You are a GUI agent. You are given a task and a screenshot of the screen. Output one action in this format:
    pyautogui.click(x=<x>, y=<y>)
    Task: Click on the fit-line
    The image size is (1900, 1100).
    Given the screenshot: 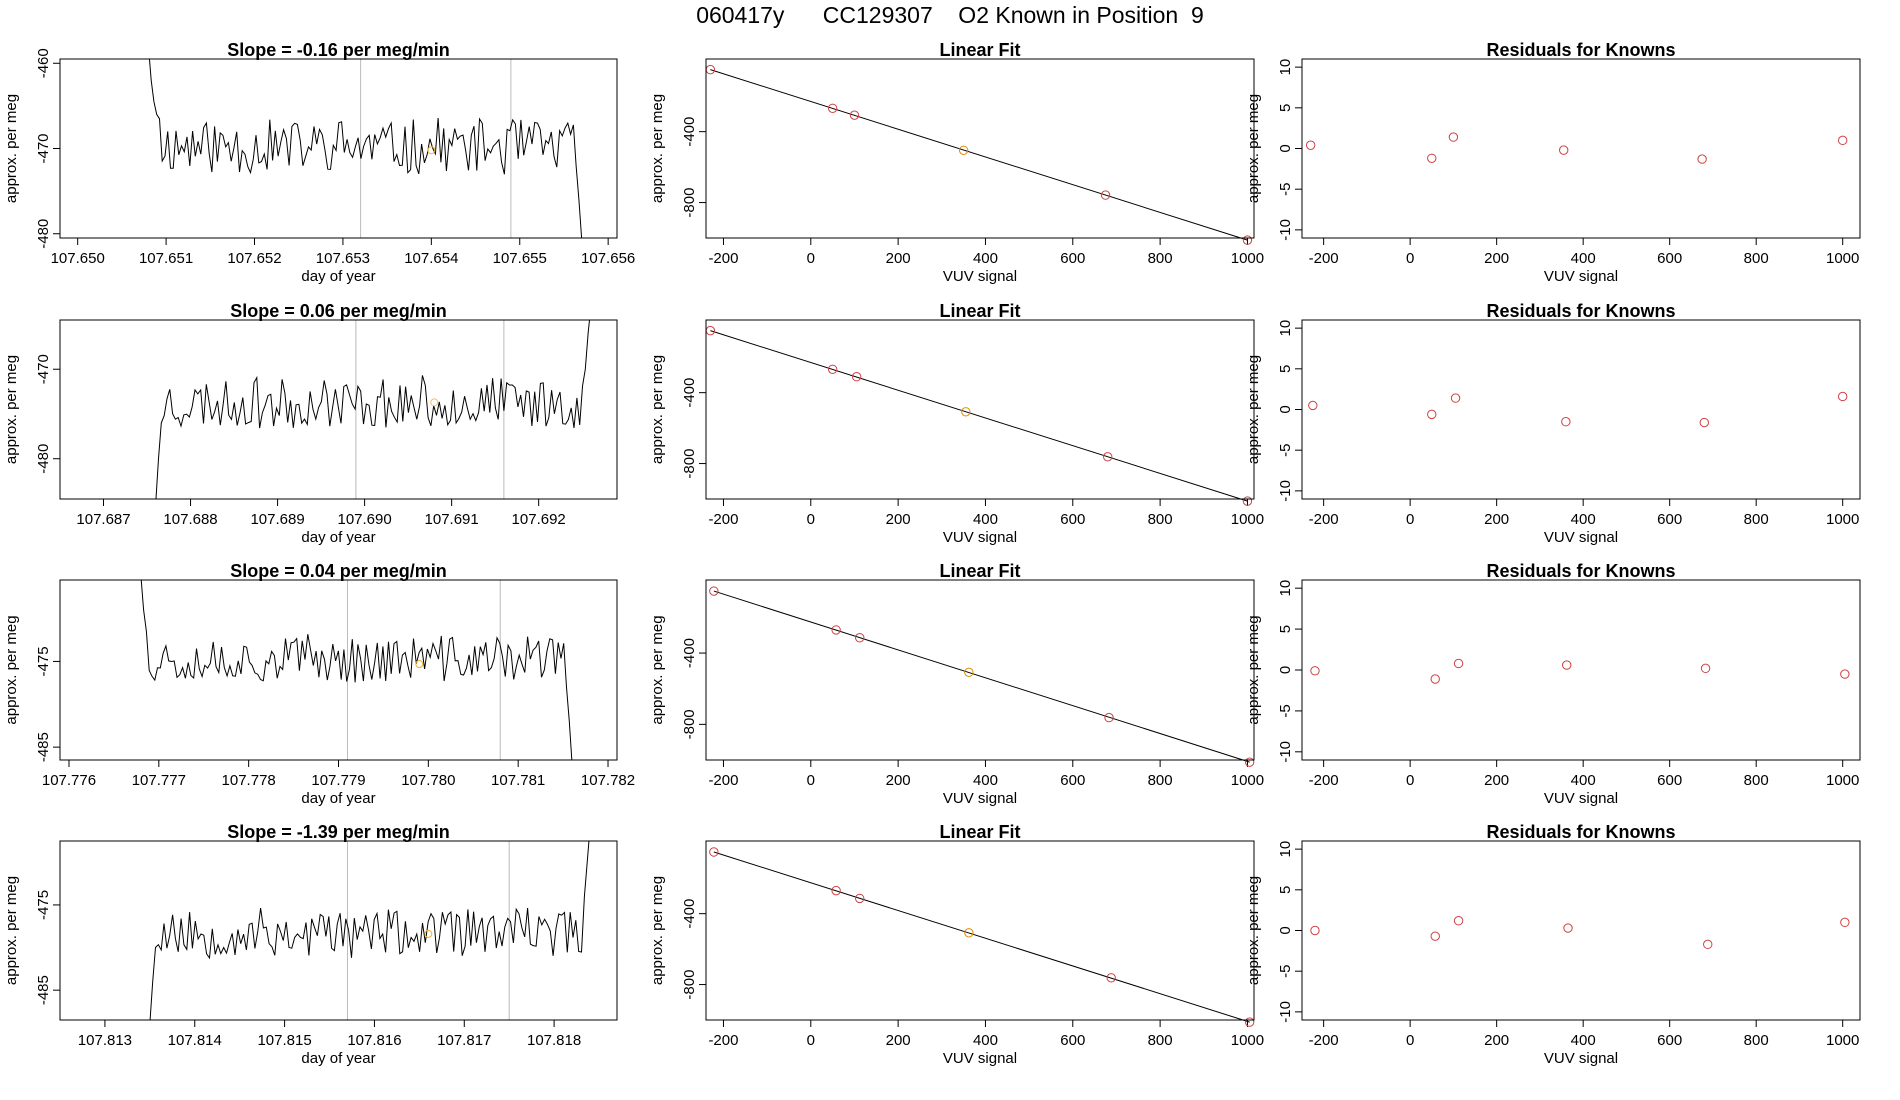 What is the action you would take?
    pyautogui.click(x=981, y=676)
    